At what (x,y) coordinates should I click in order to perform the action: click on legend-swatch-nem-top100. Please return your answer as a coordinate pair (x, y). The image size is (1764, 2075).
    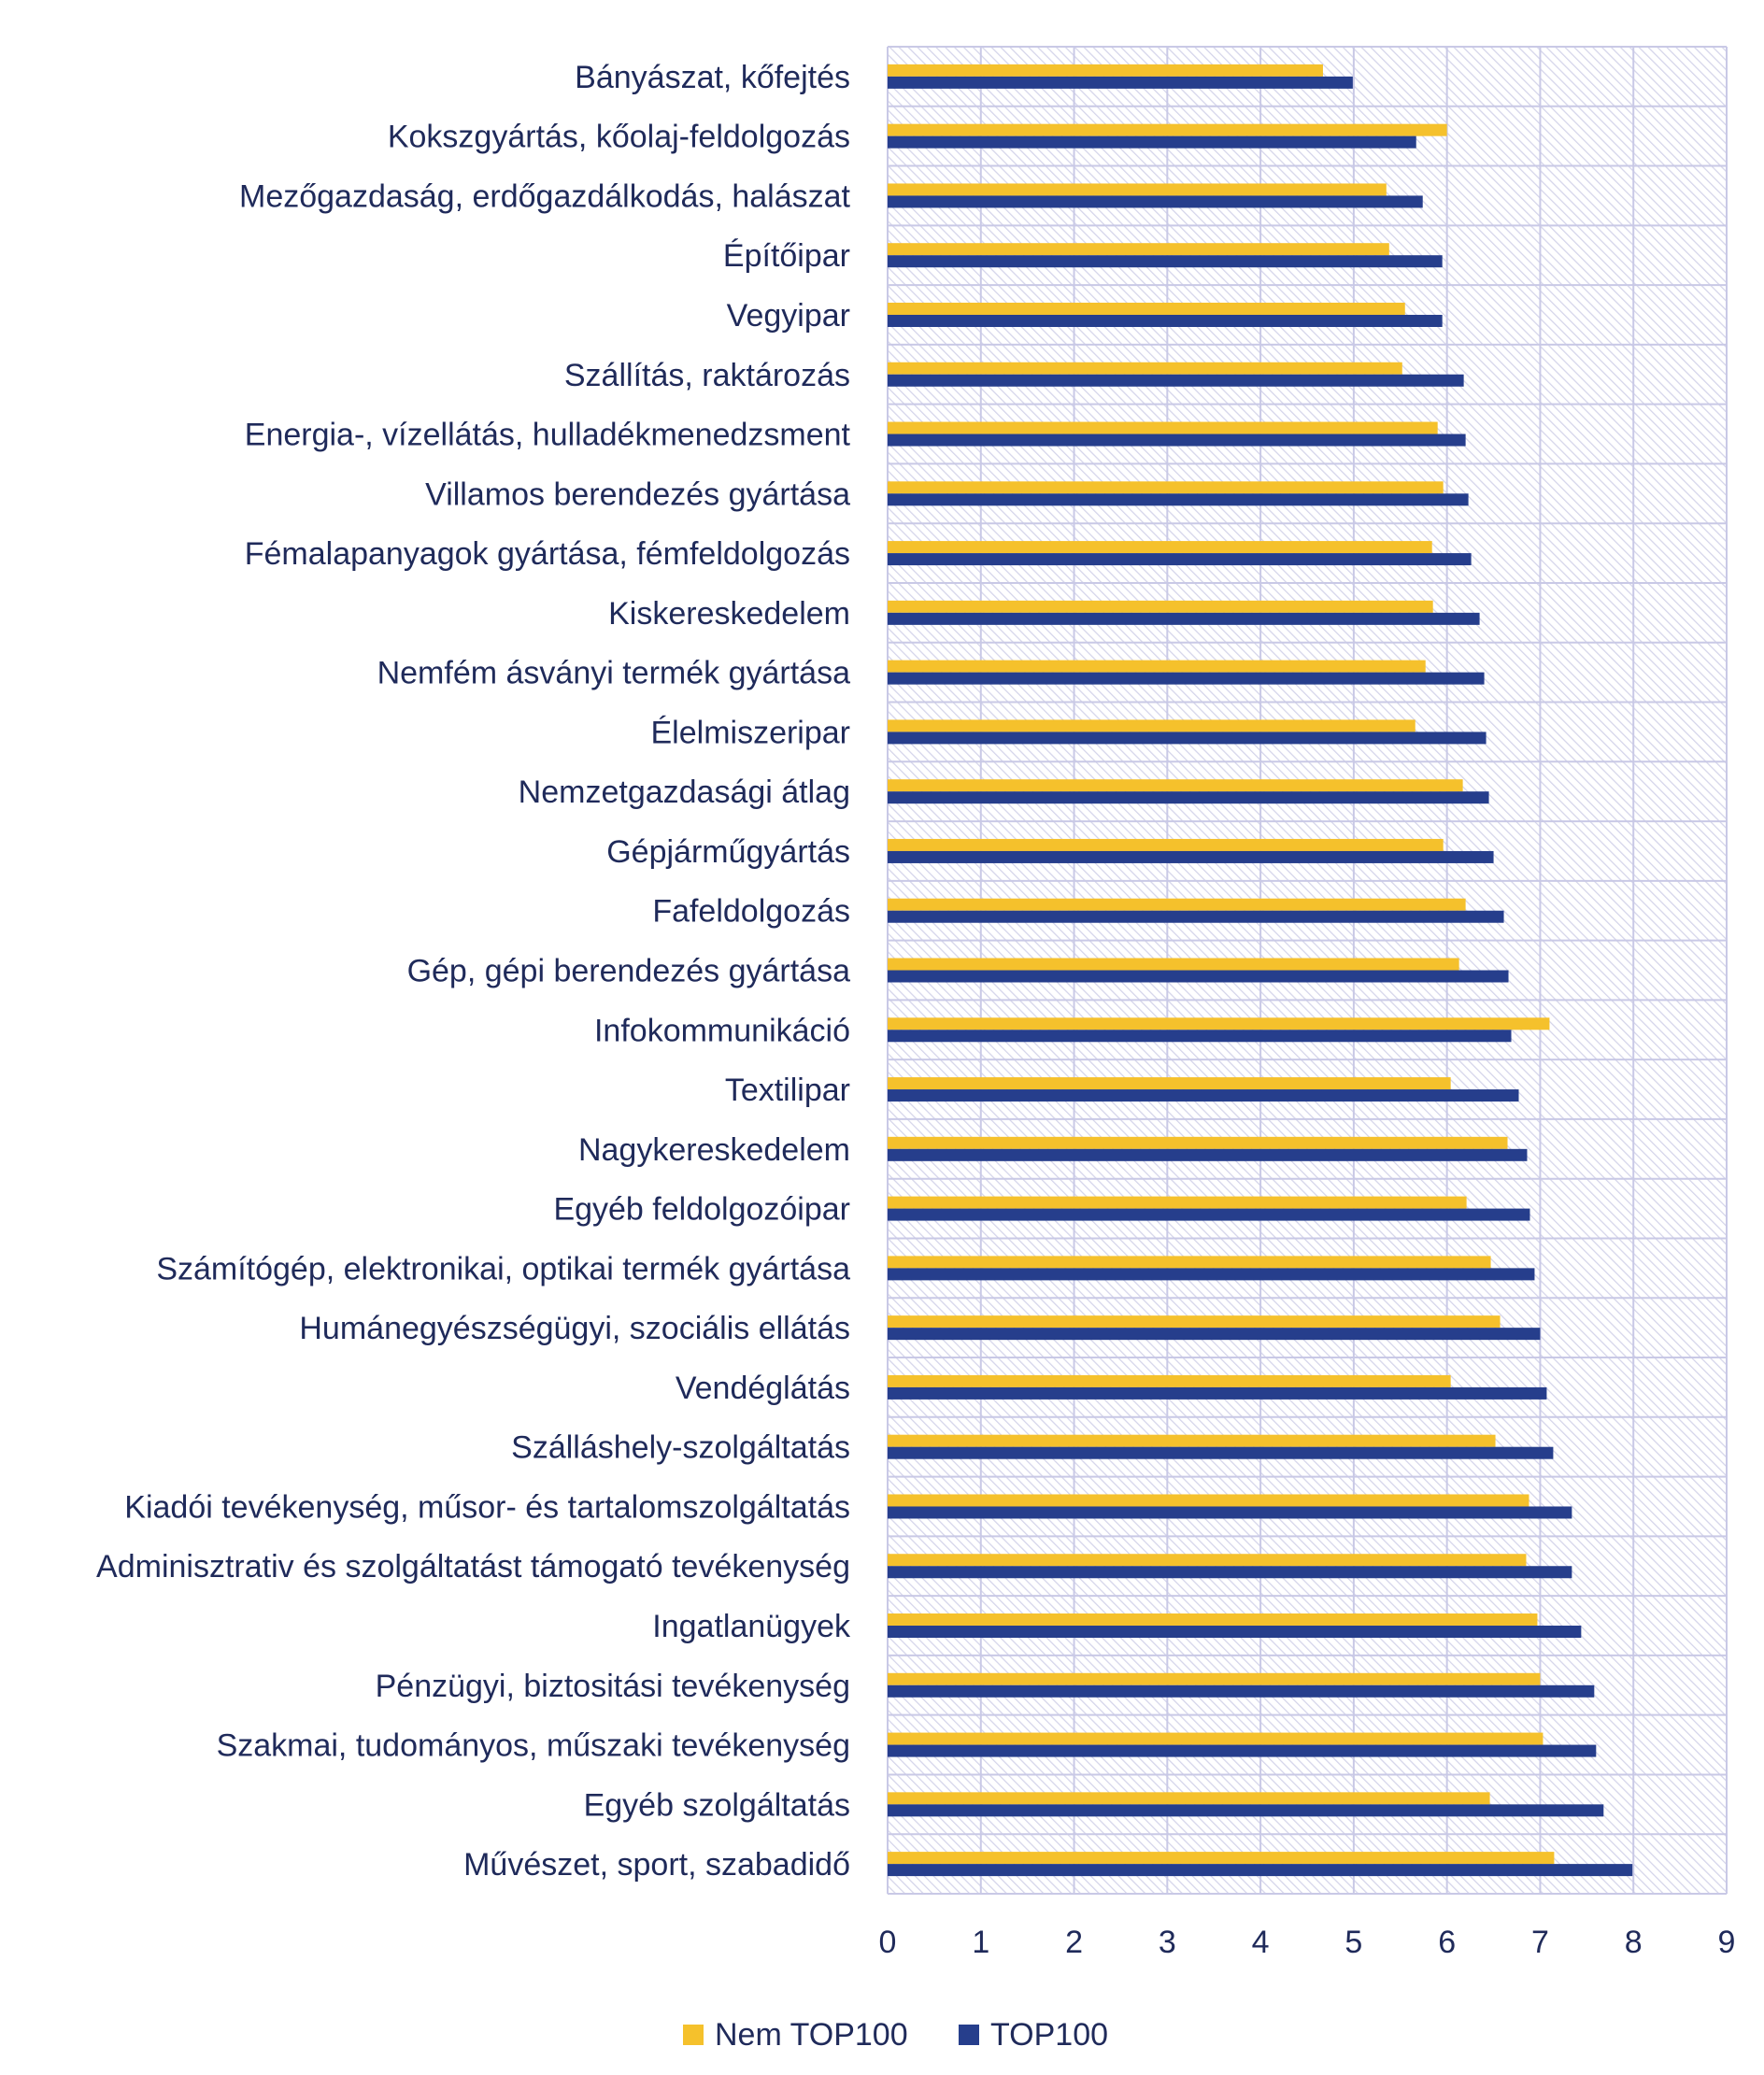
    Looking at the image, I should click on (693, 2035).